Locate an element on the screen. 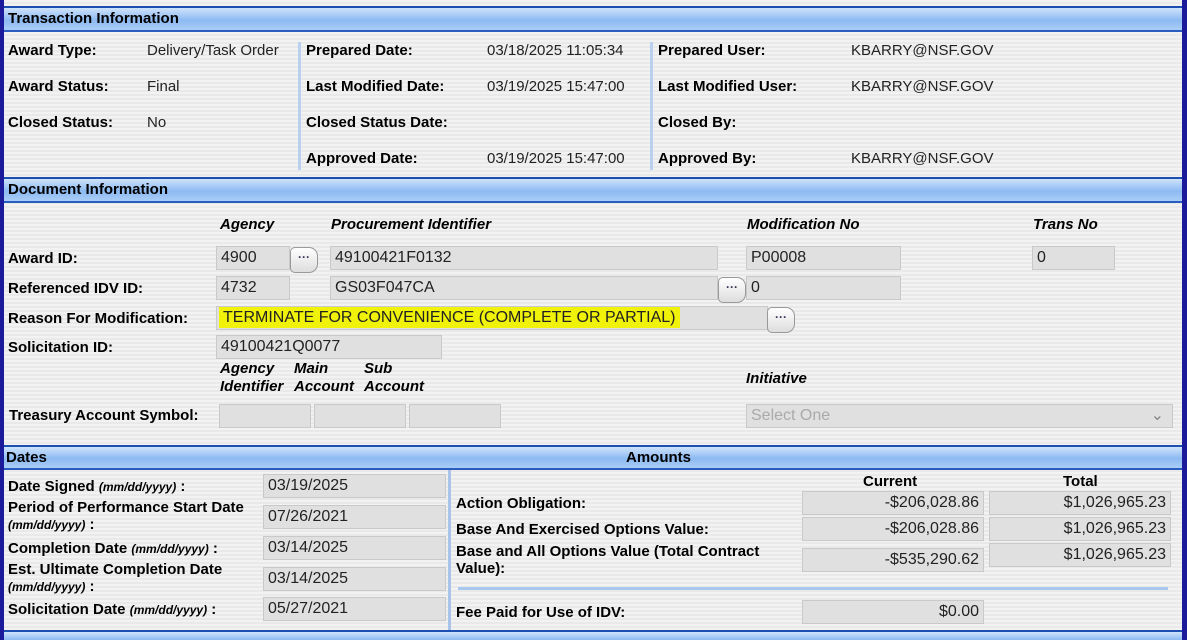 This screenshot has width=1187, height=640. dates-title: Dates is located at coordinates (26, 457).